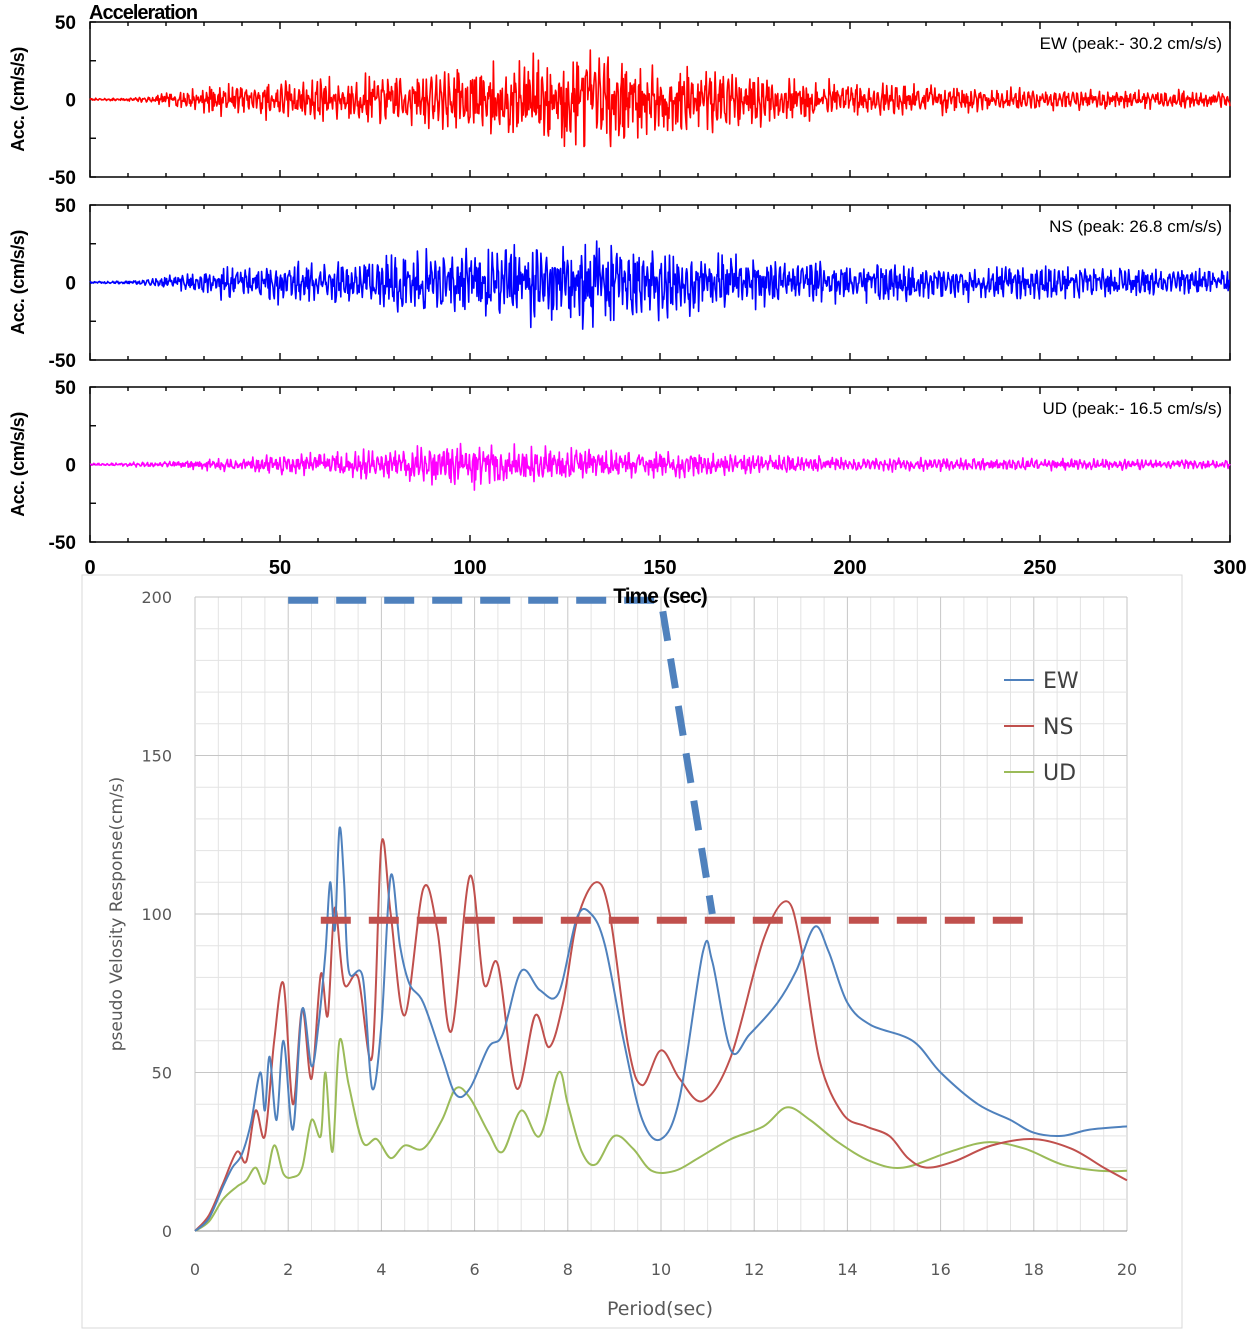 This screenshot has height=1331, width=1251. Describe the element at coordinates (659, 568) in the screenshot. I see `time-tick-label: 150` at that location.